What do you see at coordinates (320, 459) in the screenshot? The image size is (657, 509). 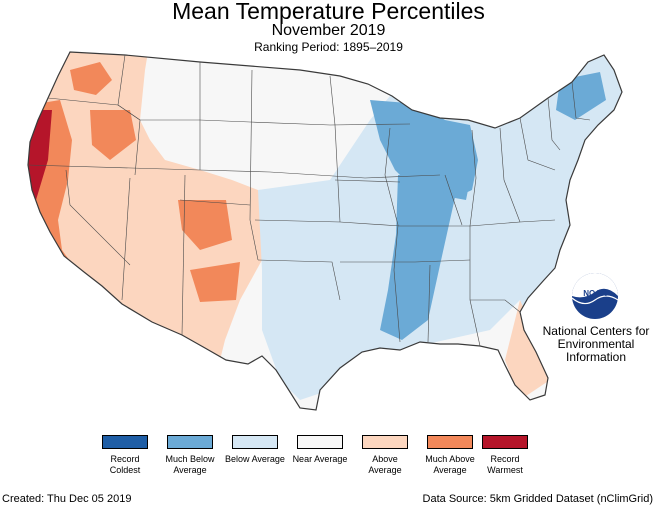 I see `legend-label: Near Average` at bounding box center [320, 459].